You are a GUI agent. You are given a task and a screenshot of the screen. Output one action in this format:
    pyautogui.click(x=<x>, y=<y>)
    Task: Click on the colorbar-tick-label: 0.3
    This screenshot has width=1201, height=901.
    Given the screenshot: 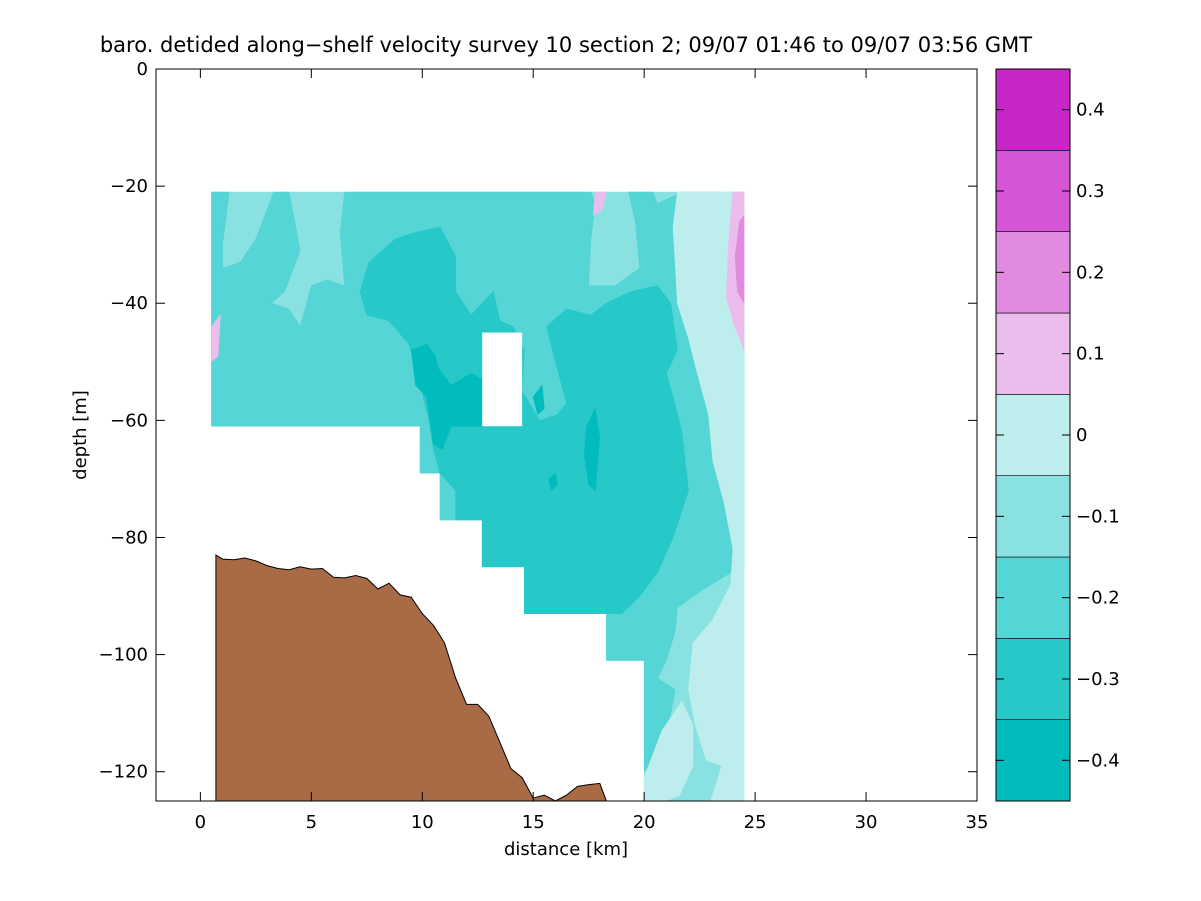 What is the action you would take?
    pyautogui.click(x=1090, y=191)
    